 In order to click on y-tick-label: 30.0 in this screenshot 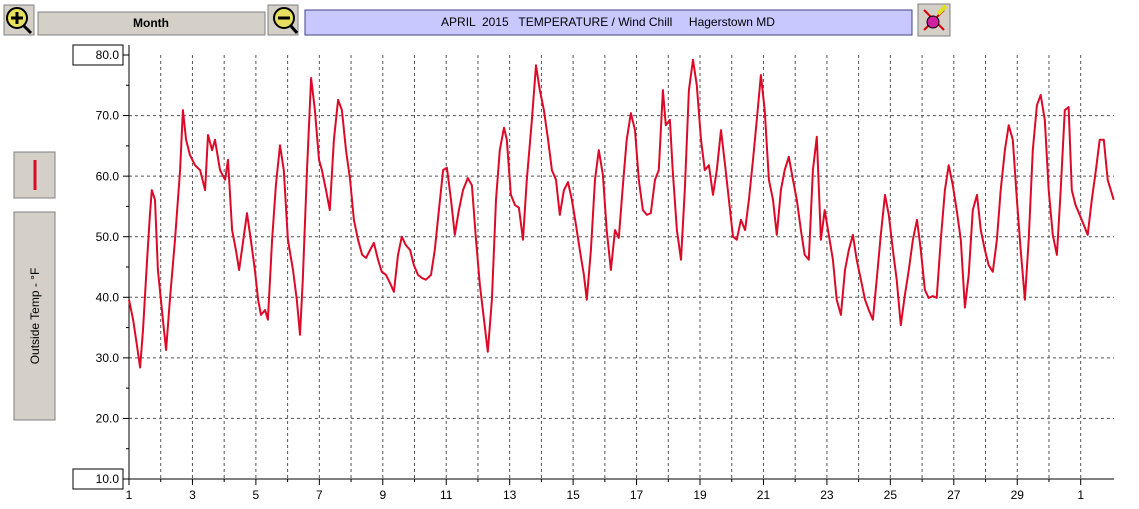, I will do `click(108, 358)`.